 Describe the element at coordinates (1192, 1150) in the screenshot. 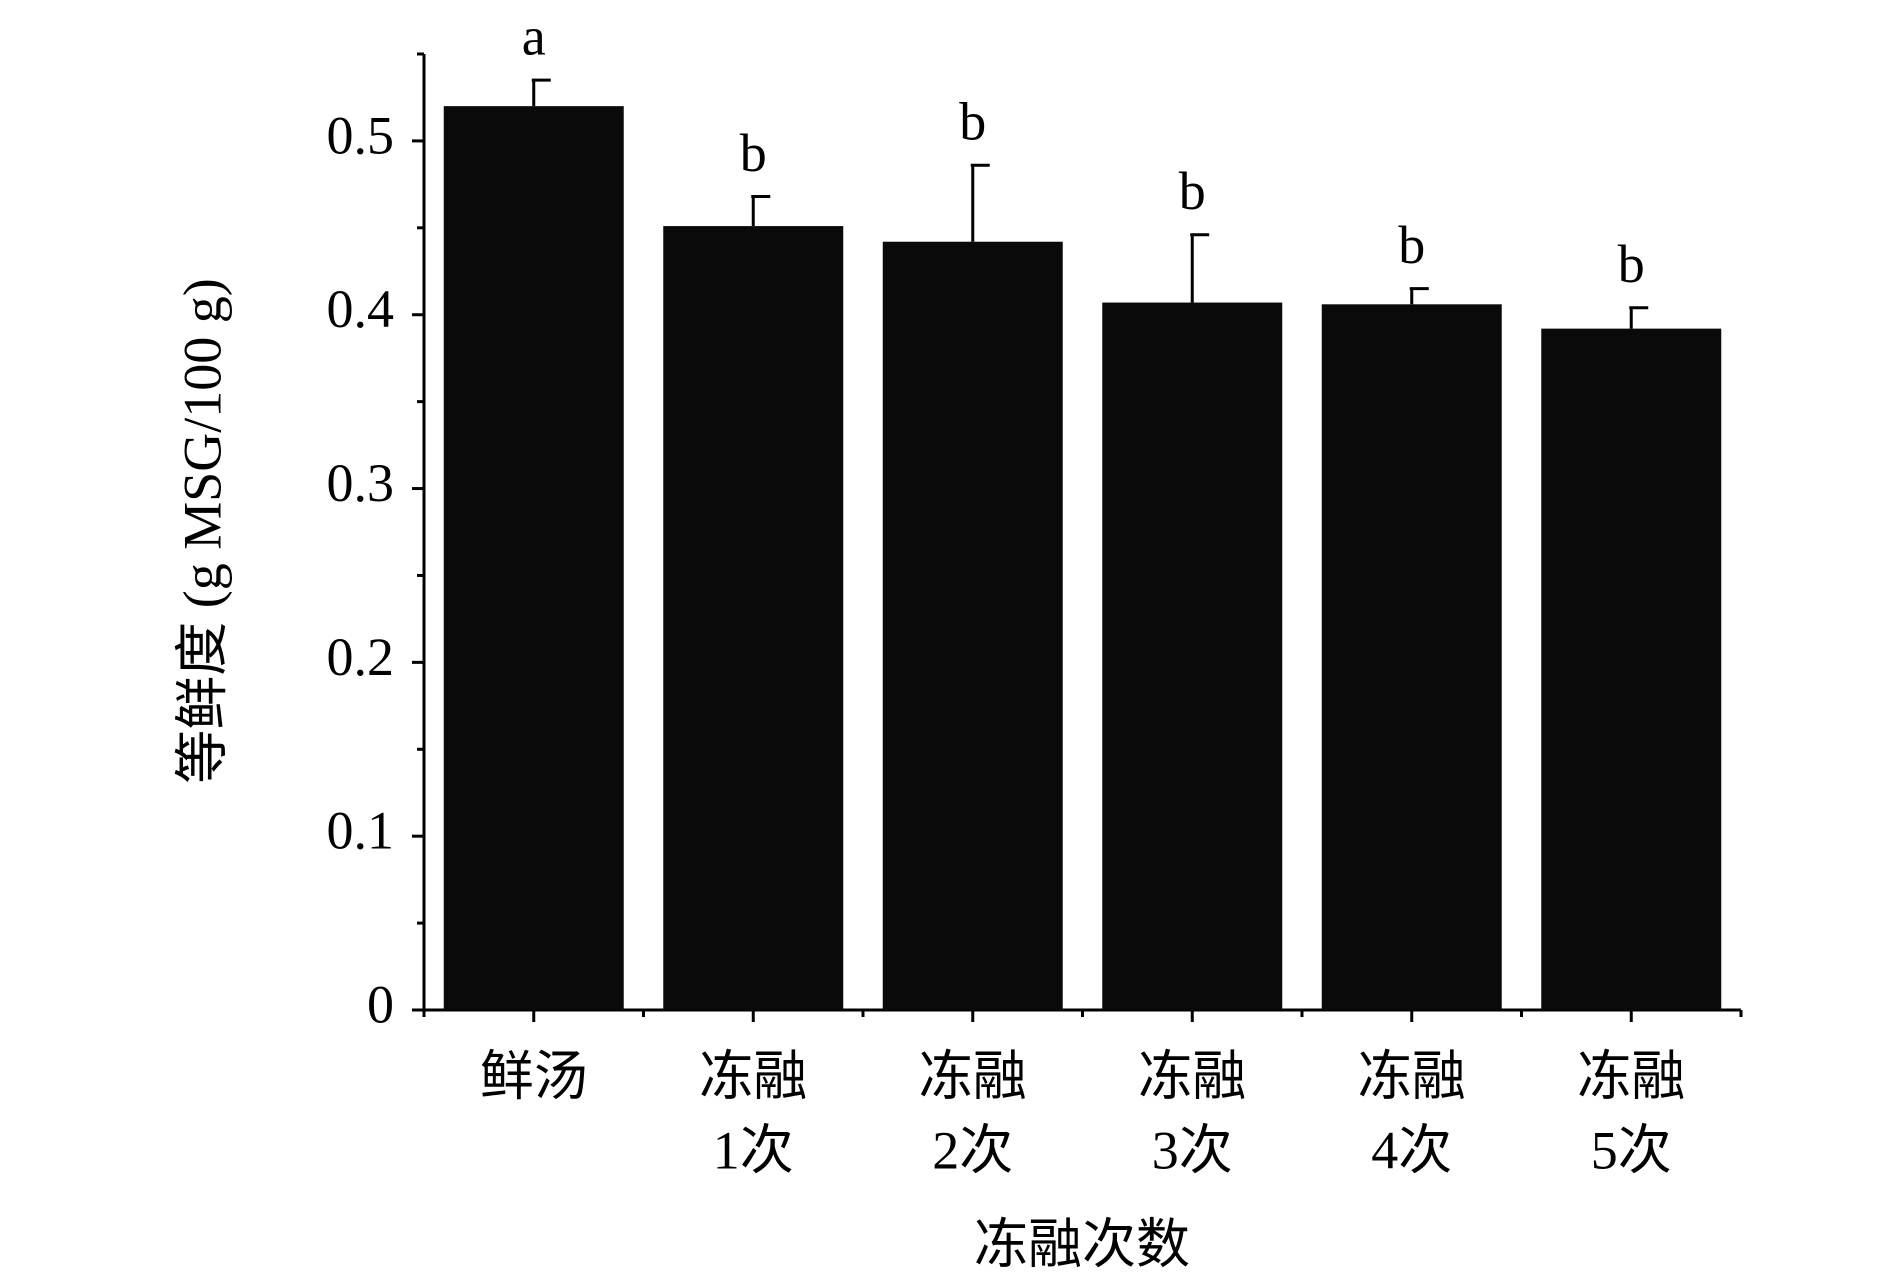

I see `x-tick-label: 3次` at that location.